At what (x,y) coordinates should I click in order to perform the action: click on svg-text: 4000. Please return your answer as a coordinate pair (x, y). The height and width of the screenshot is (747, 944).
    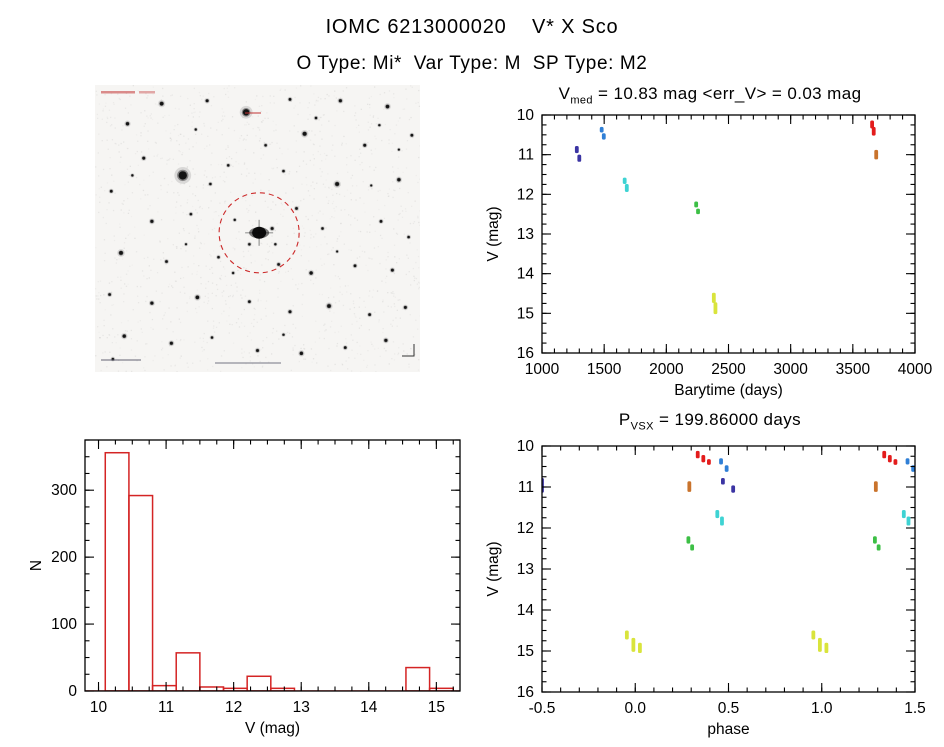
    Looking at the image, I should click on (915, 369).